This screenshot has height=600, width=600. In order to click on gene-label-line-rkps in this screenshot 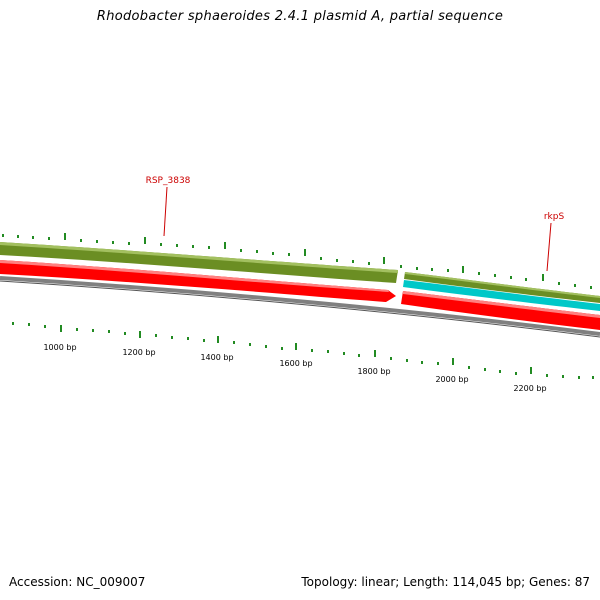, I will do `click(549, 247)`.